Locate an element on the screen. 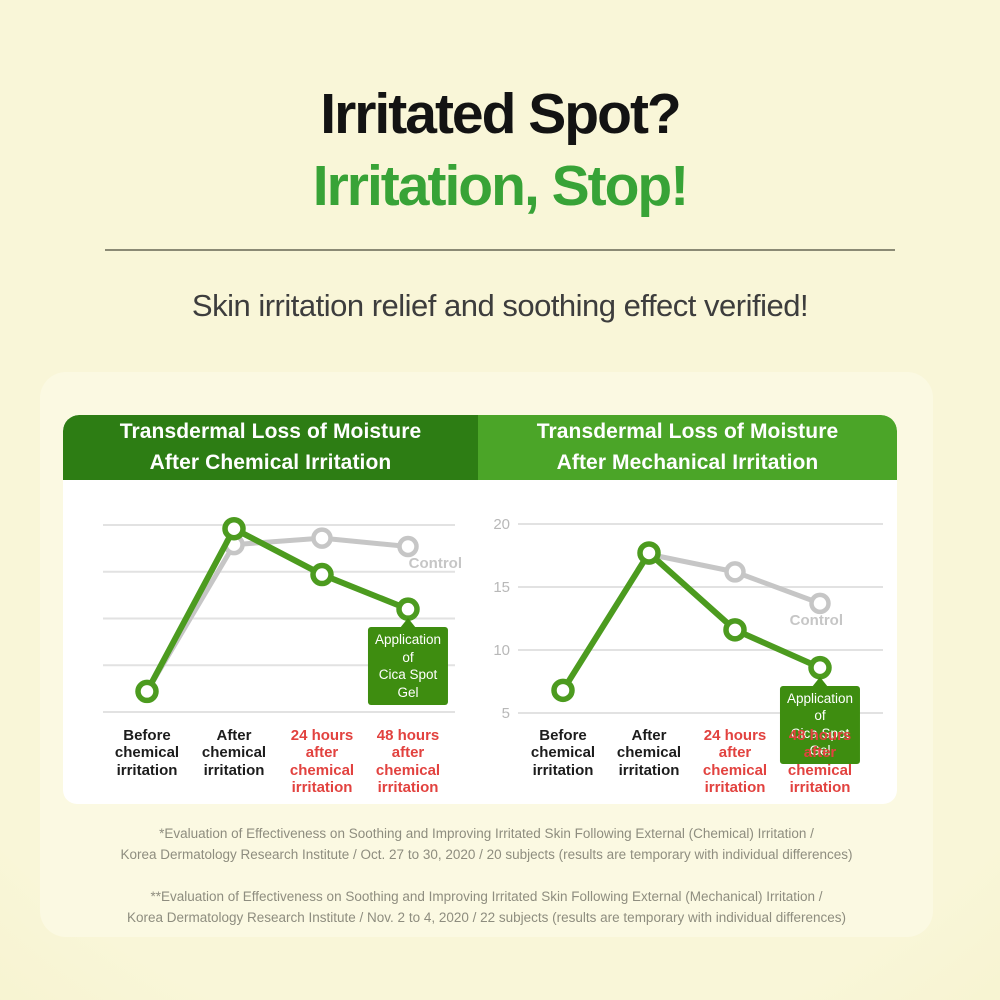 This screenshot has width=1000, height=1000. chart-svg: Control is located at coordinates (282, 614).